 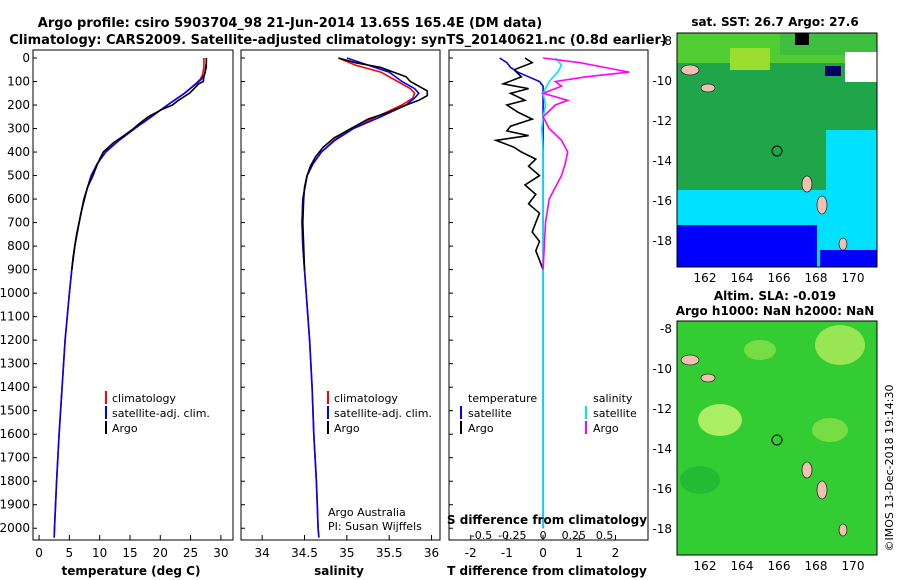 What do you see at coordinates (490, 413) in the screenshot?
I see `legend-label-t-satellite: satellite` at bounding box center [490, 413].